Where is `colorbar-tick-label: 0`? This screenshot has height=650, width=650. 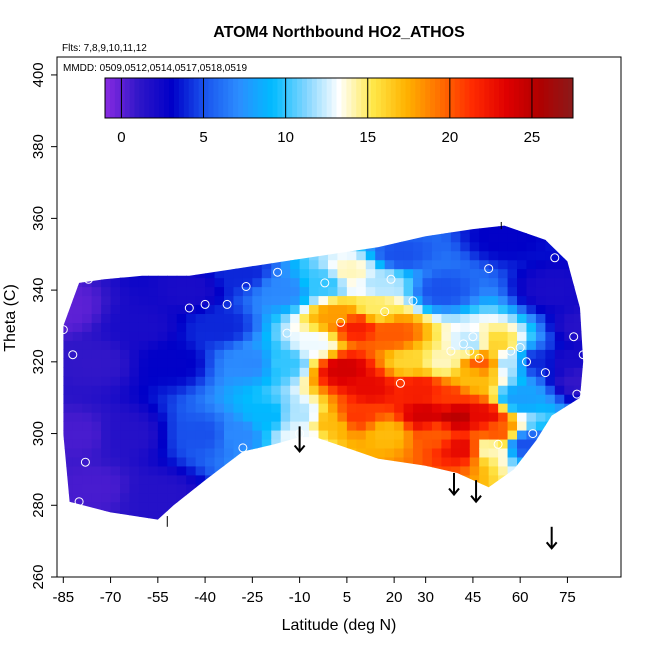 colorbar-tick-label: 0 is located at coordinates (121, 137).